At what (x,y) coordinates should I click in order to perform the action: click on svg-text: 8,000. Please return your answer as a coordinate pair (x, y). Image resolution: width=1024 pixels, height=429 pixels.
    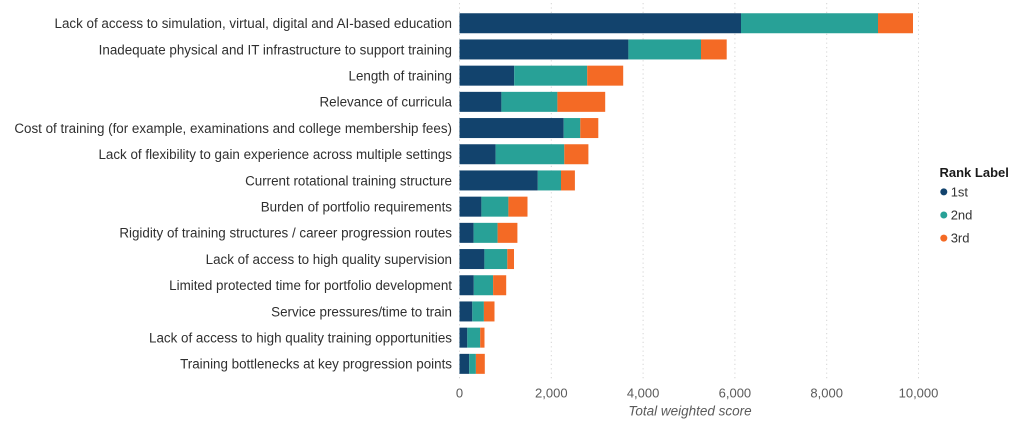
    Looking at the image, I should click on (826, 393).